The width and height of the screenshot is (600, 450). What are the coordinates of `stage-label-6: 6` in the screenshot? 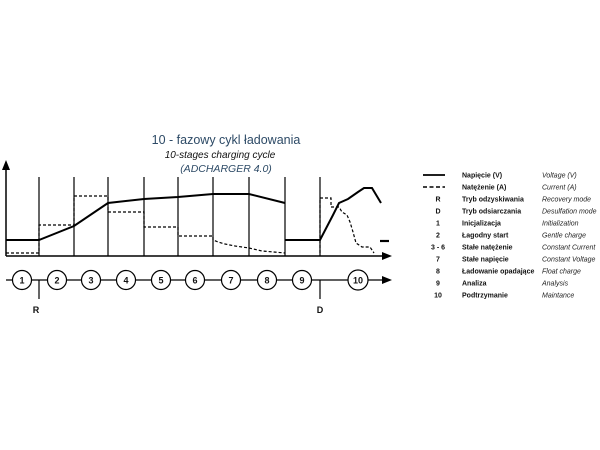 It's located at (194, 281).